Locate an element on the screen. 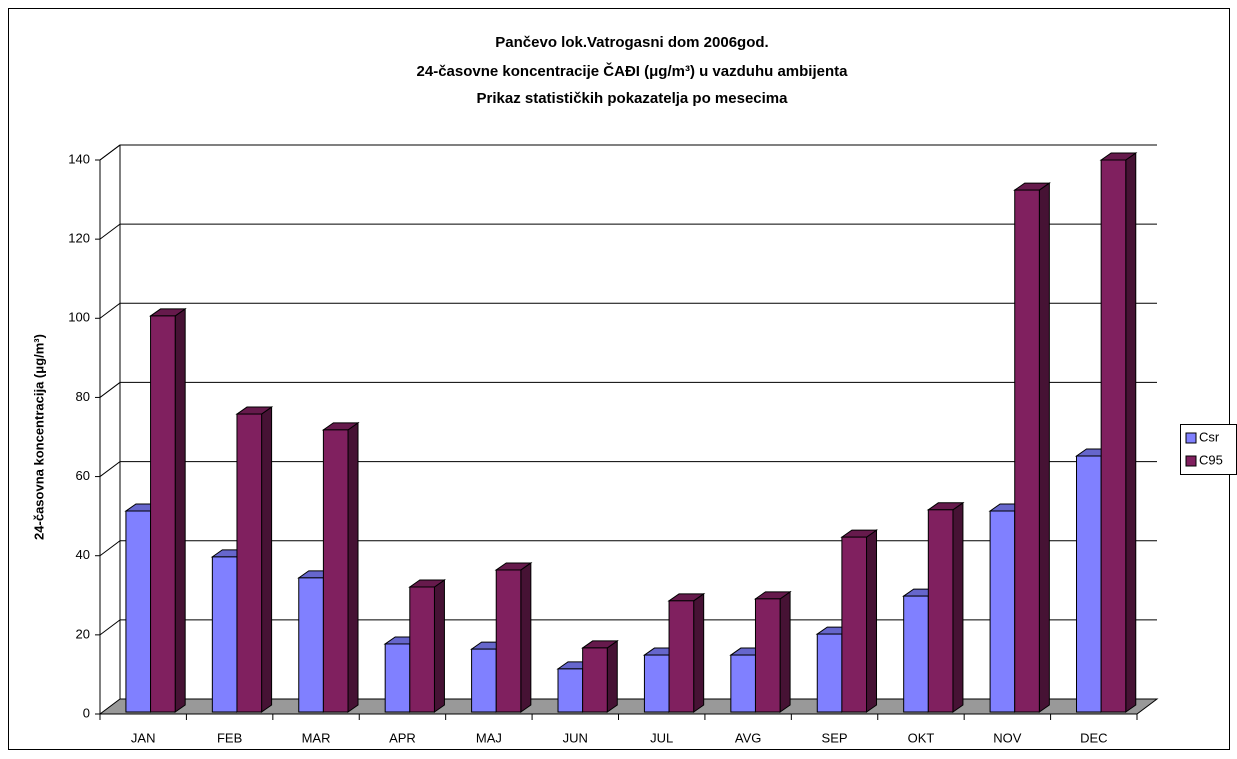 Image resolution: width=1237 pixels, height=759 pixels. y-tick-label: 0 is located at coordinates (86, 712).